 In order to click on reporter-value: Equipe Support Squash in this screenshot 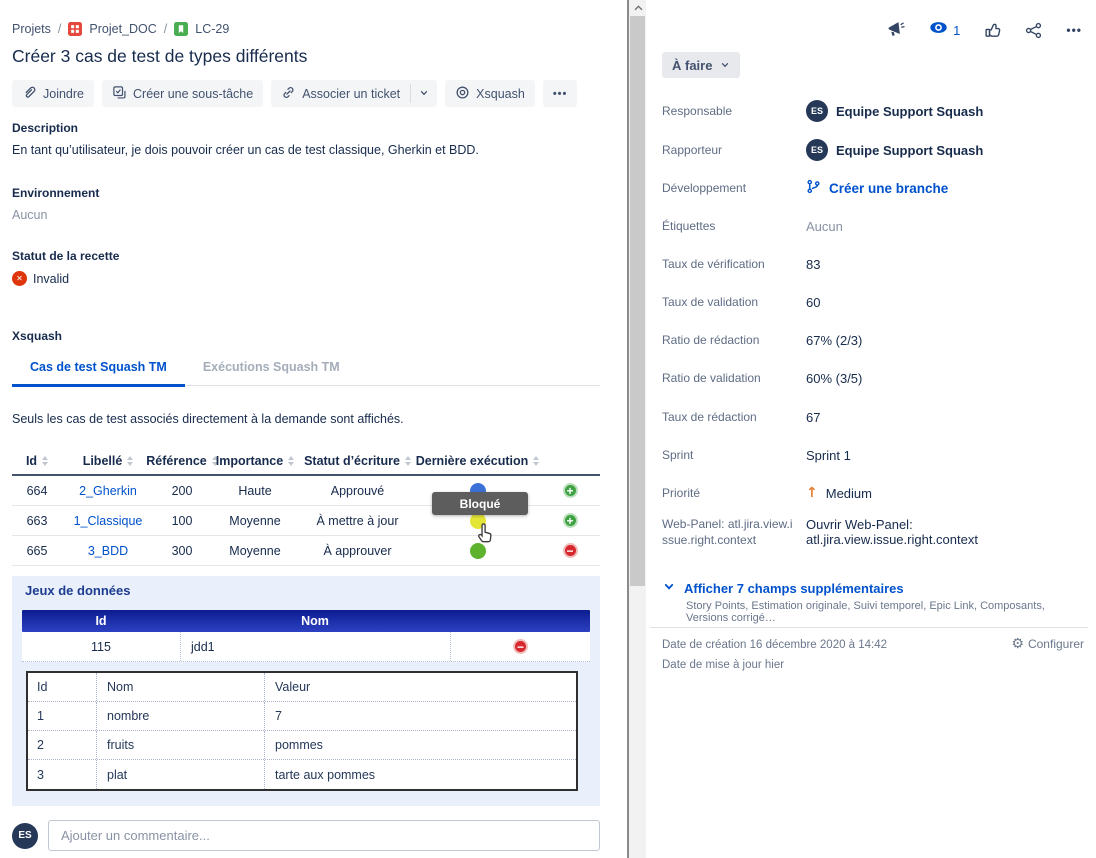, I will do `click(910, 150)`.